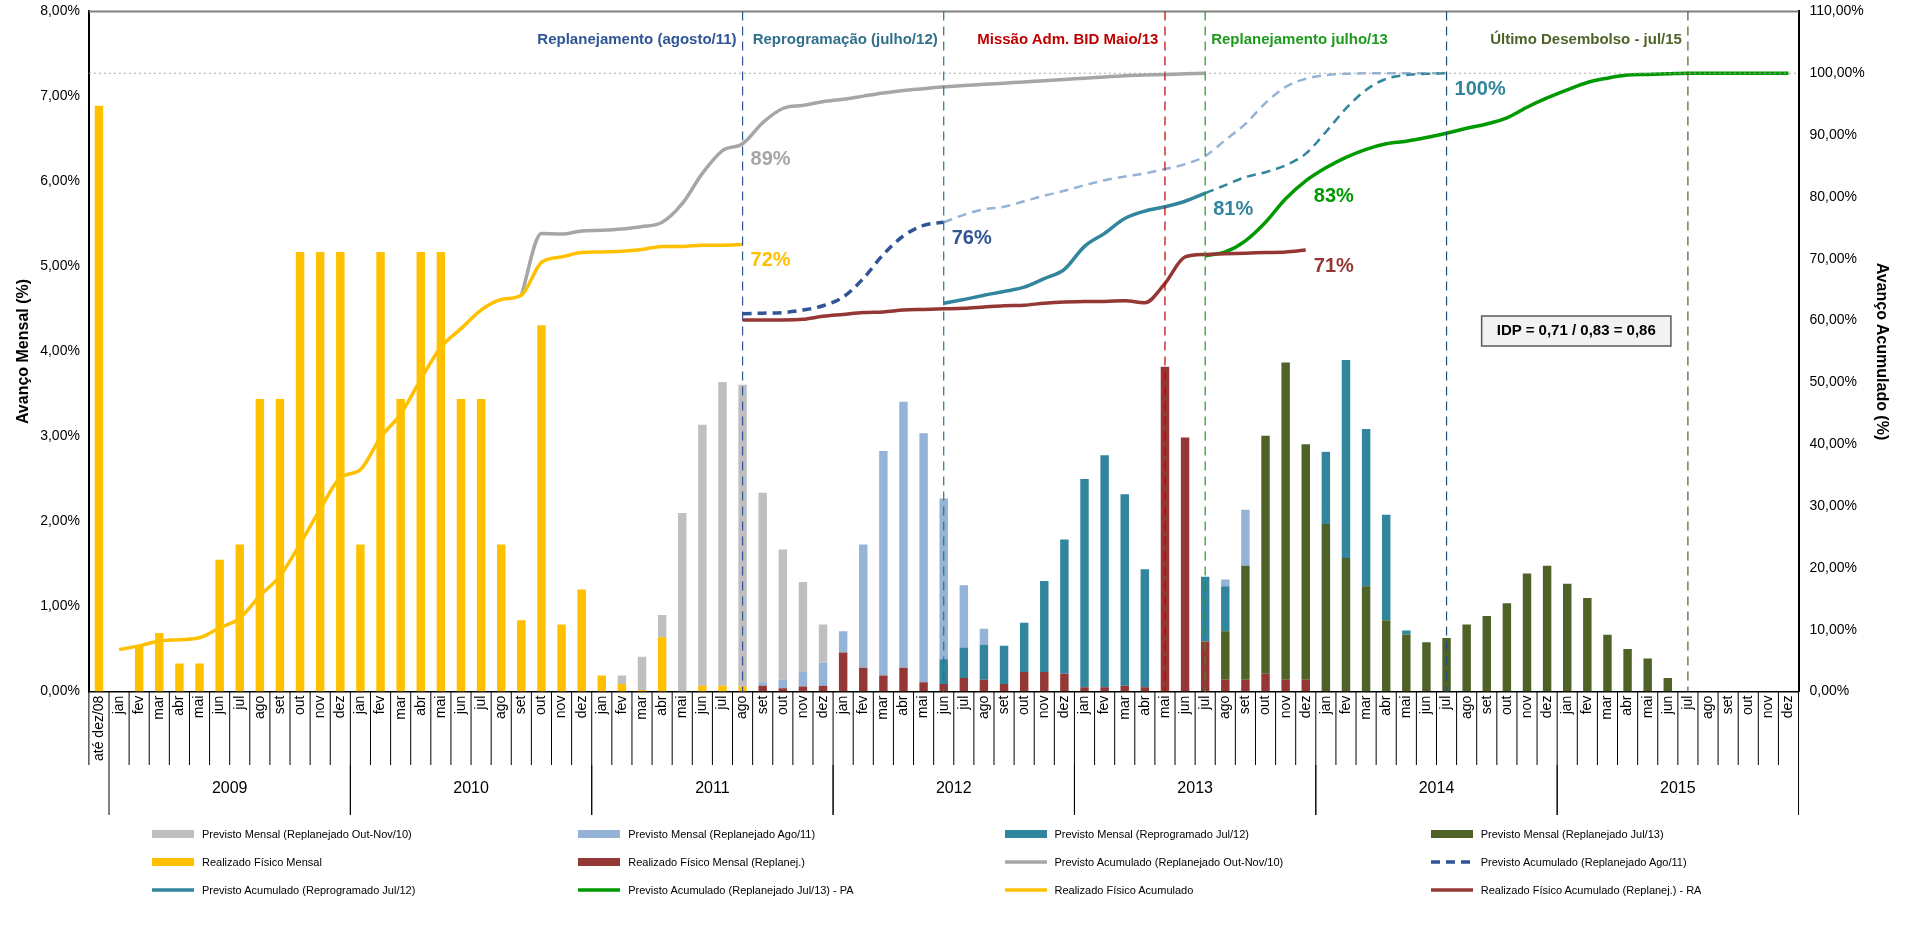 Image resolution: width=1905 pixels, height=936 pixels. Describe the element at coordinates (1586, 38) in the screenshot. I see `ref-line-label: Último Desembolso - jul/15` at that location.